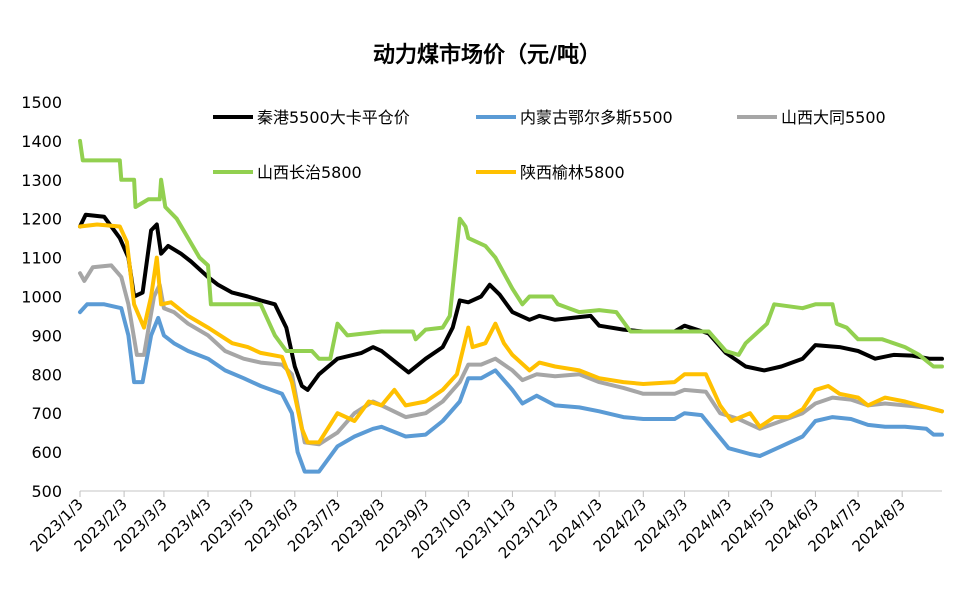 The image size is (975, 592). What do you see at coordinates (41, 258) in the screenshot?
I see `y-tick-label: 1100` at bounding box center [41, 258].